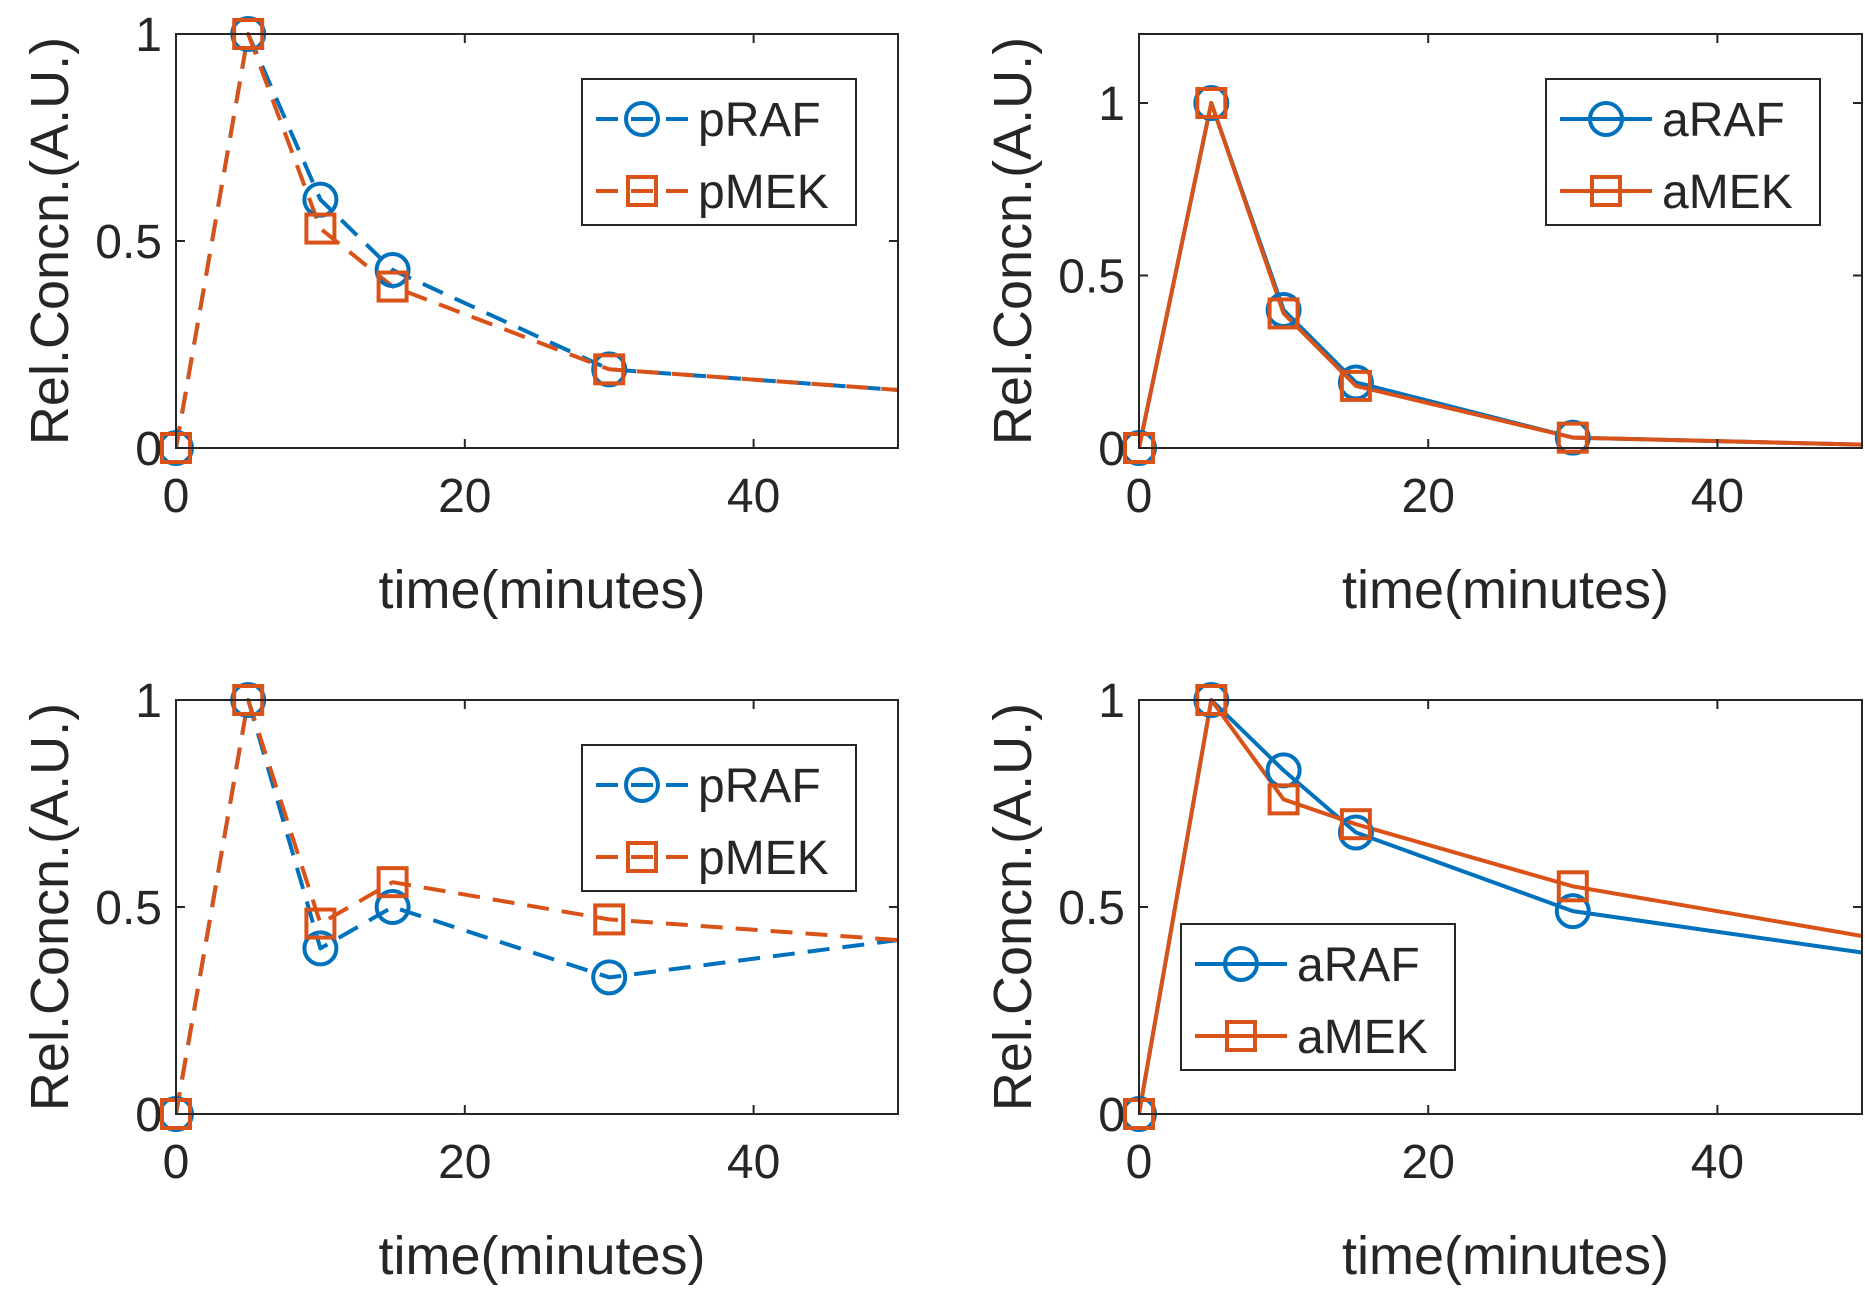 Image resolution: width=1865 pixels, height=1290 pixels. I want to click on axes-box, so click(1500, 241).